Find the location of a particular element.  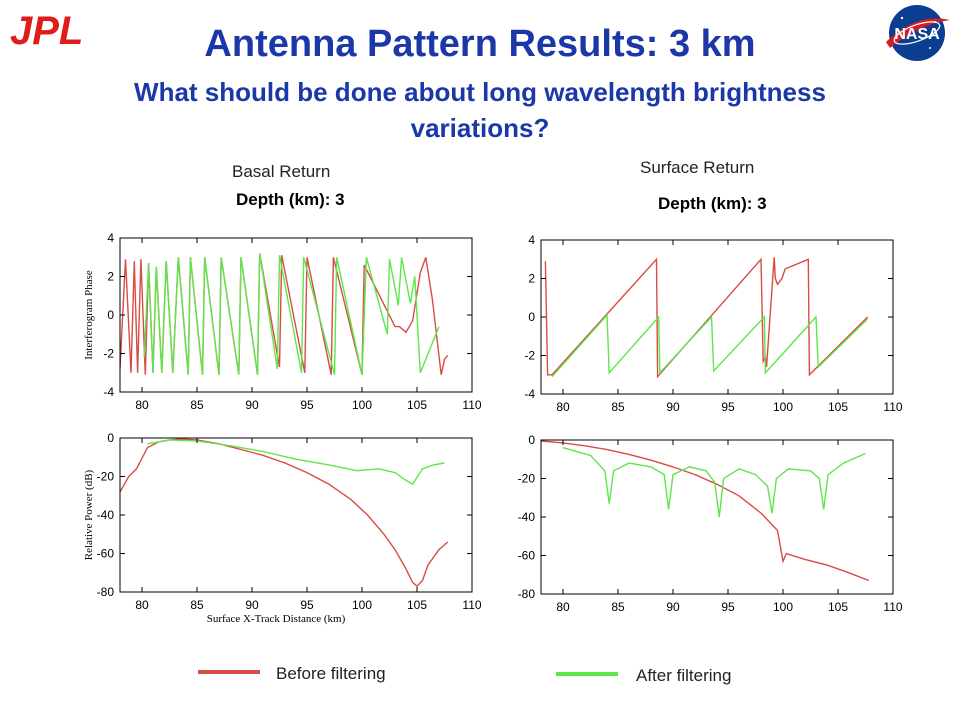

y-axis-label: Relative Power (dB) is located at coordinates (89, 514).